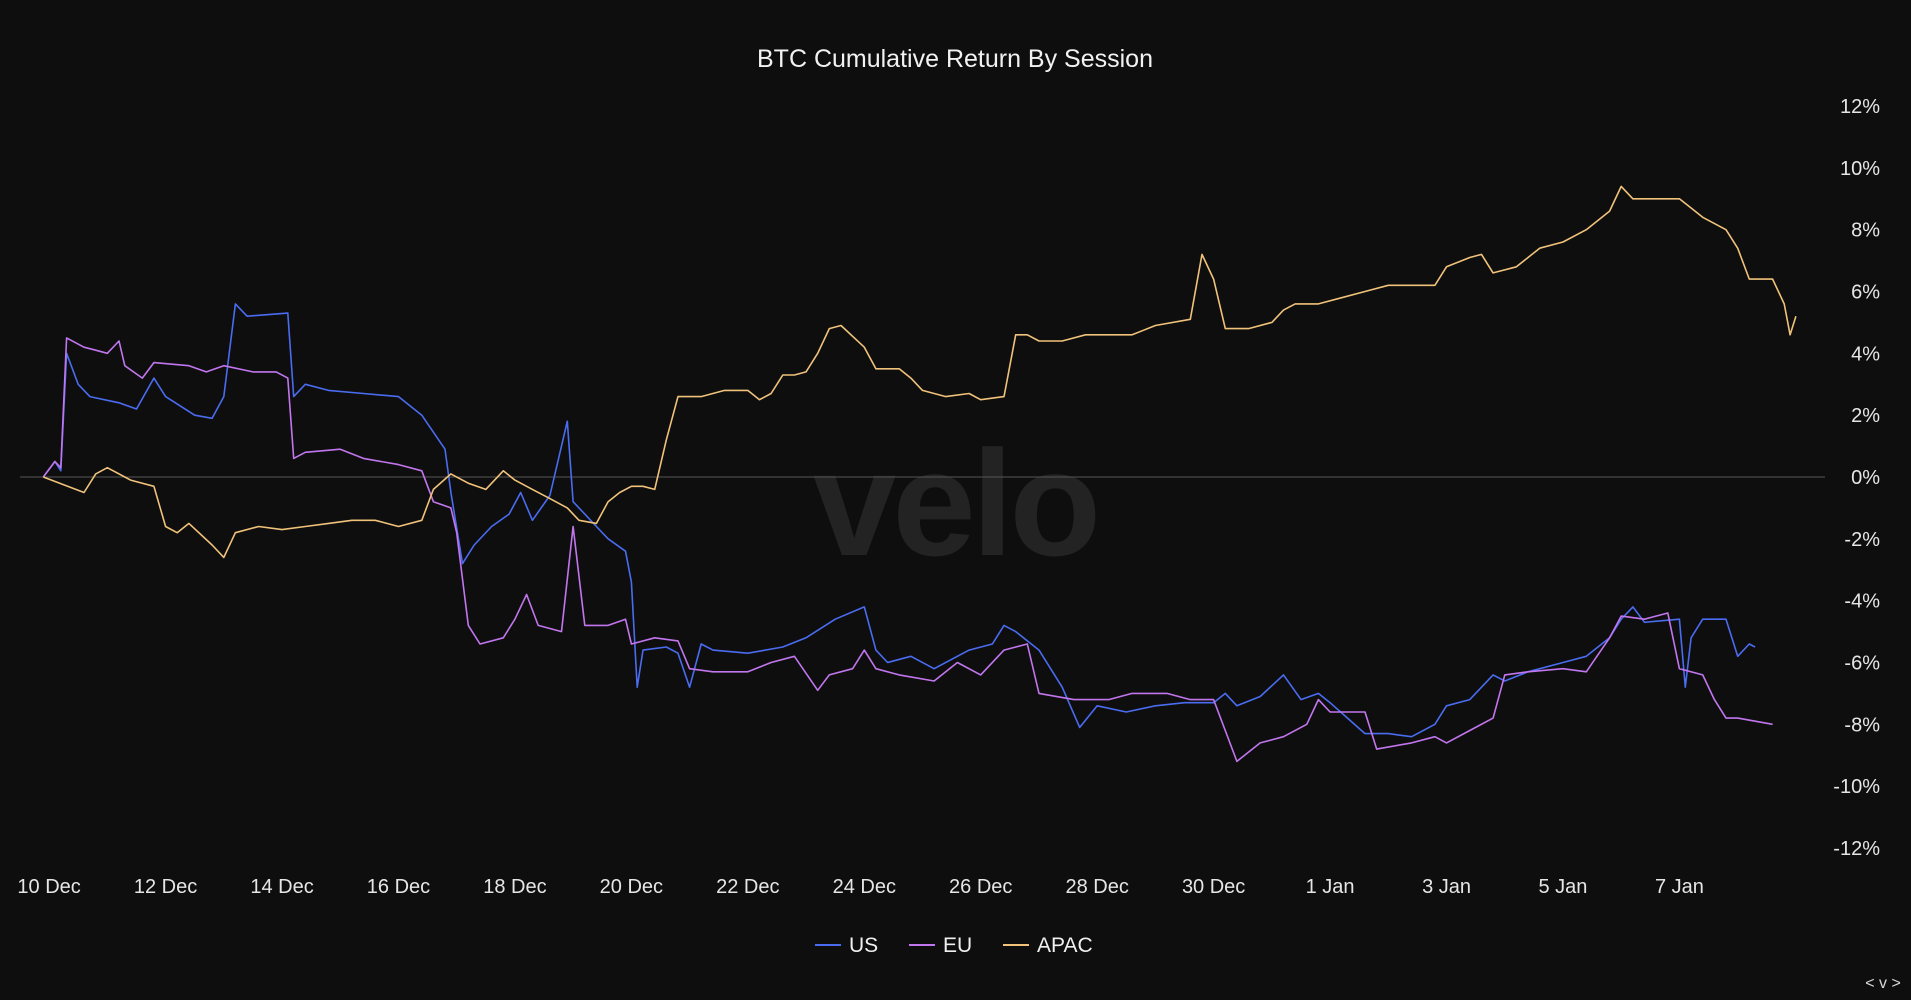 This screenshot has height=1000, width=1911. I want to click on x-tick-label: 3 Jan, so click(1446, 887).